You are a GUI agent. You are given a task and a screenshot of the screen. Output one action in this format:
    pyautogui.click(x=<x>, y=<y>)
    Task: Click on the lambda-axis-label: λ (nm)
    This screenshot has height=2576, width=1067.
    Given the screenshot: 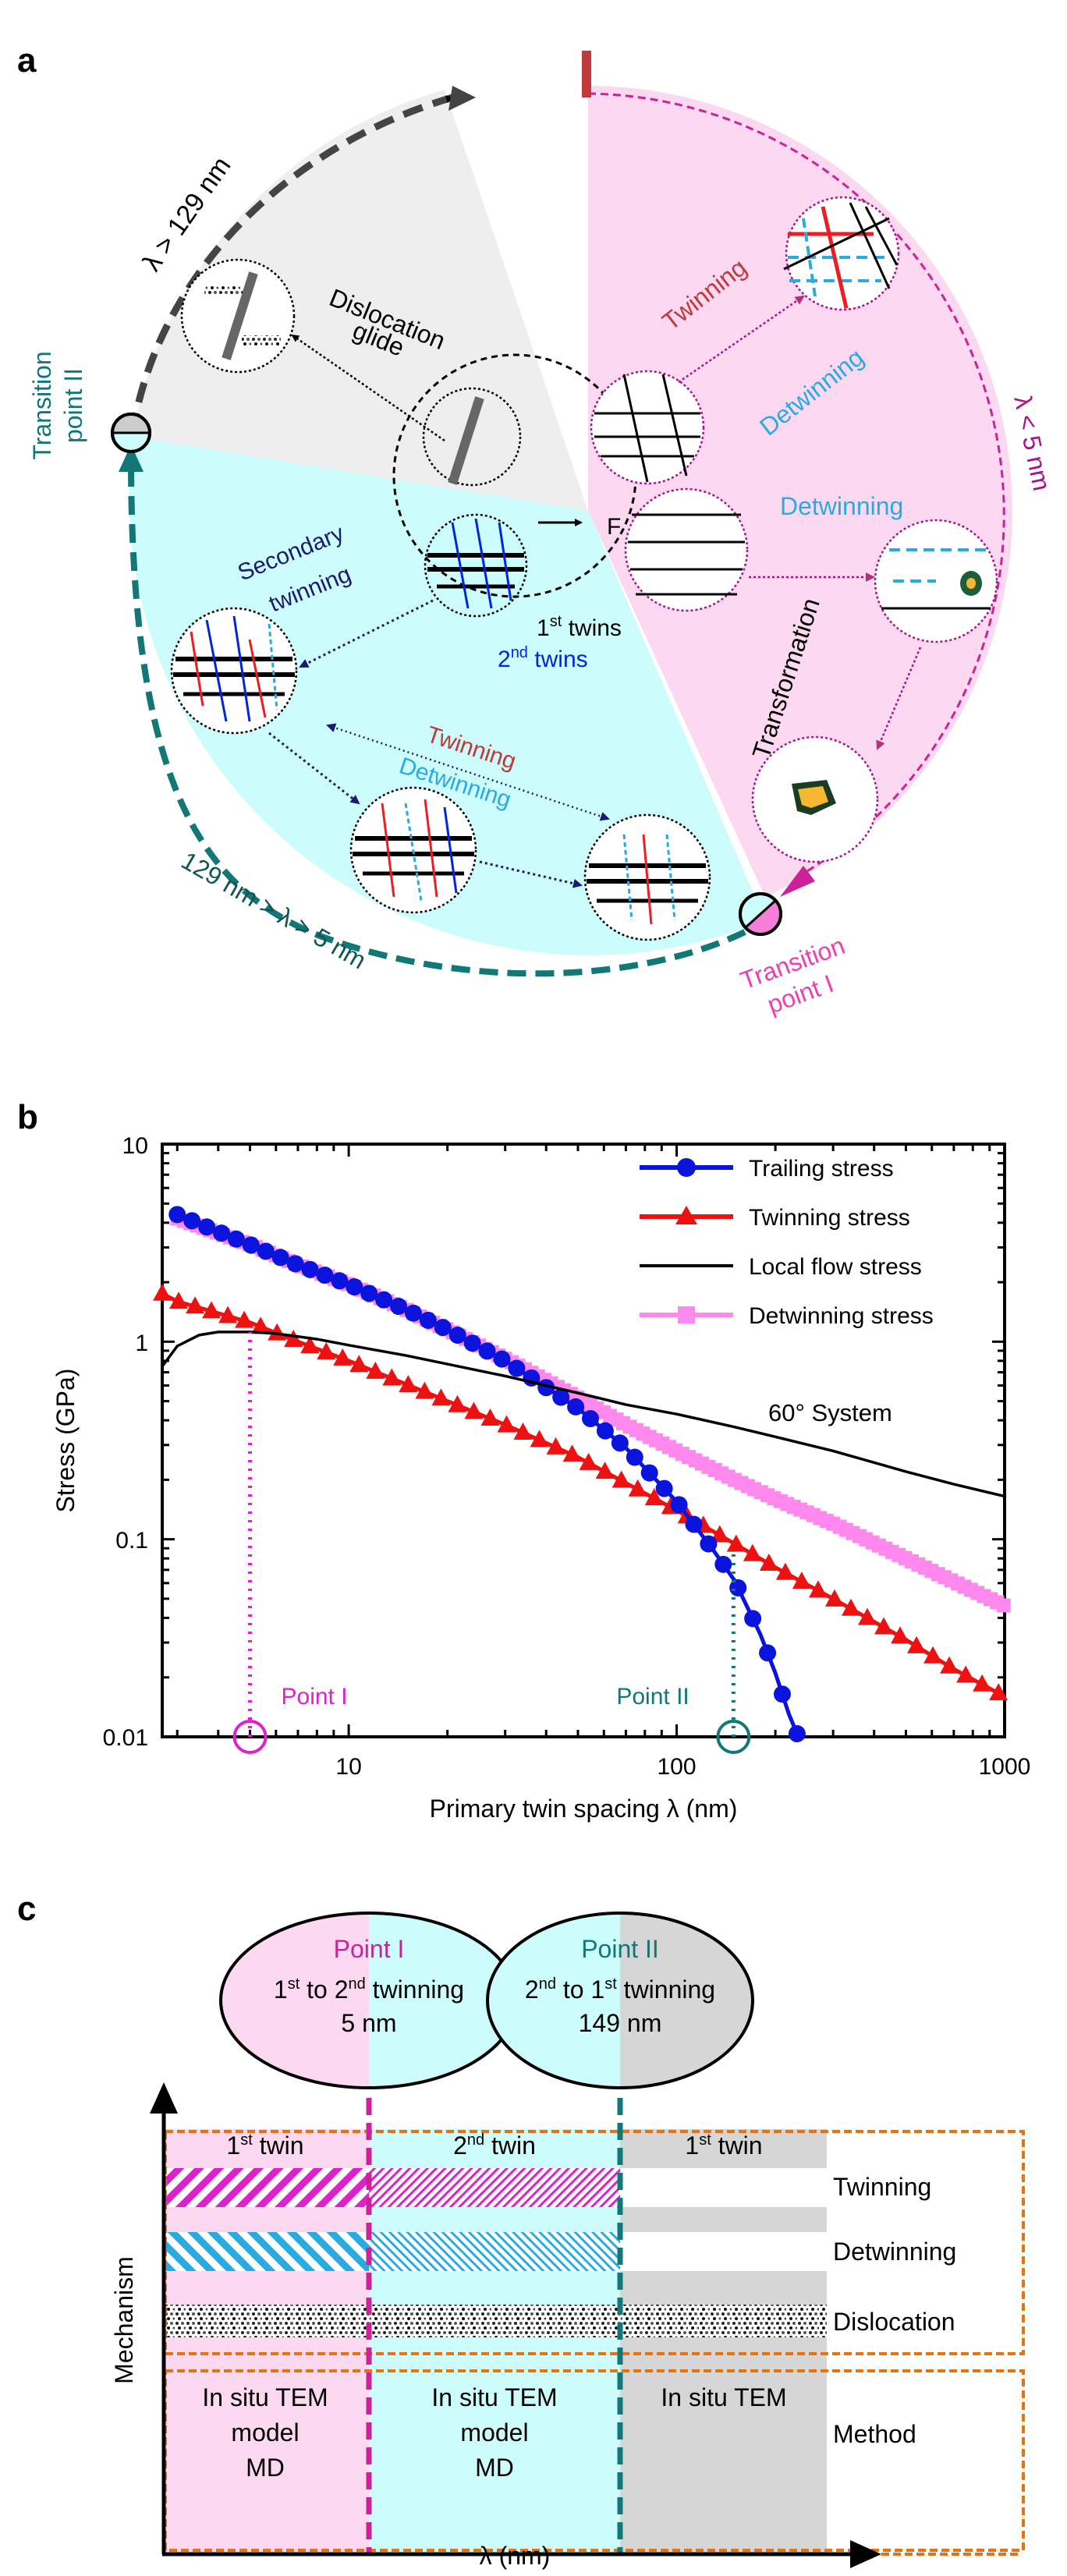 What is the action you would take?
    pyautogui.click(x=515, y=2556)
    